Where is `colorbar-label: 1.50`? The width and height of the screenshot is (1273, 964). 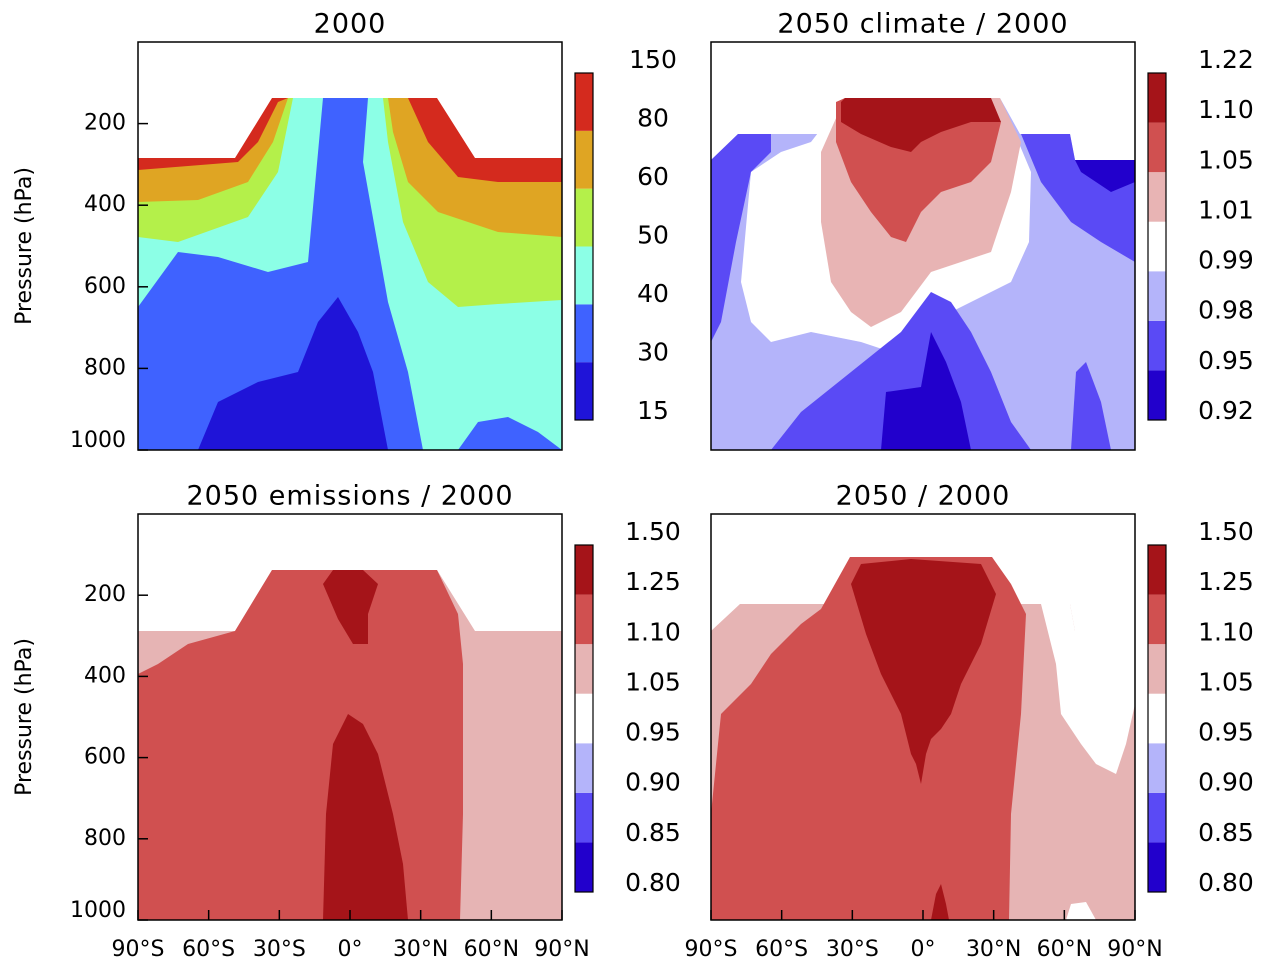 colorbar-label: 1.50 is located at coordinates (653, 531).